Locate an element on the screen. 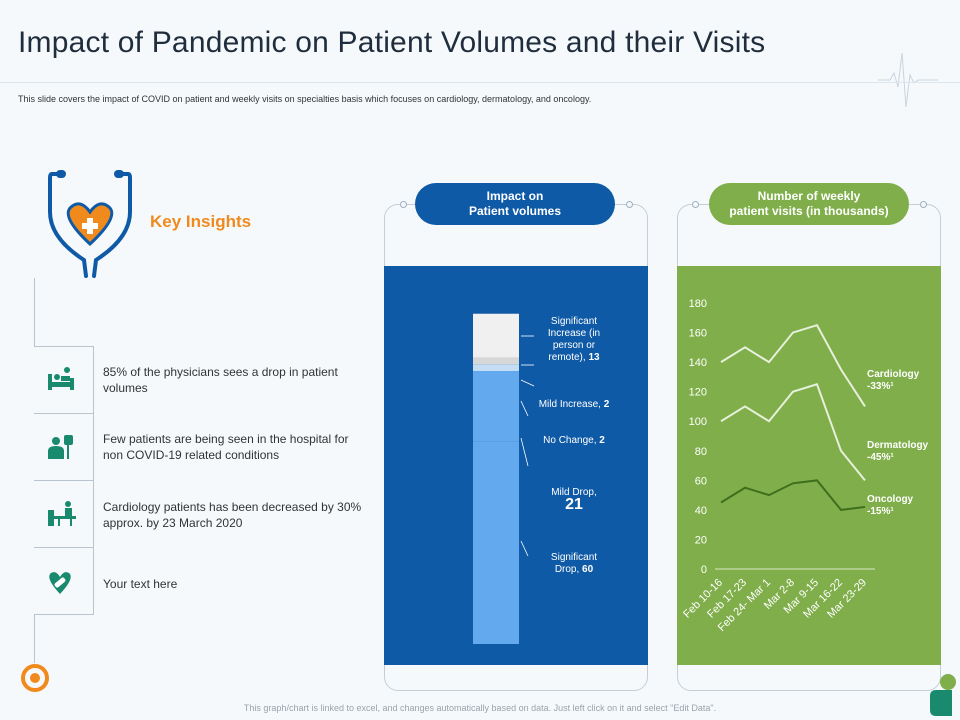 This screenshot has height=720, width=960. bar-segment-significant-drop is located at coordinates (496, 542).